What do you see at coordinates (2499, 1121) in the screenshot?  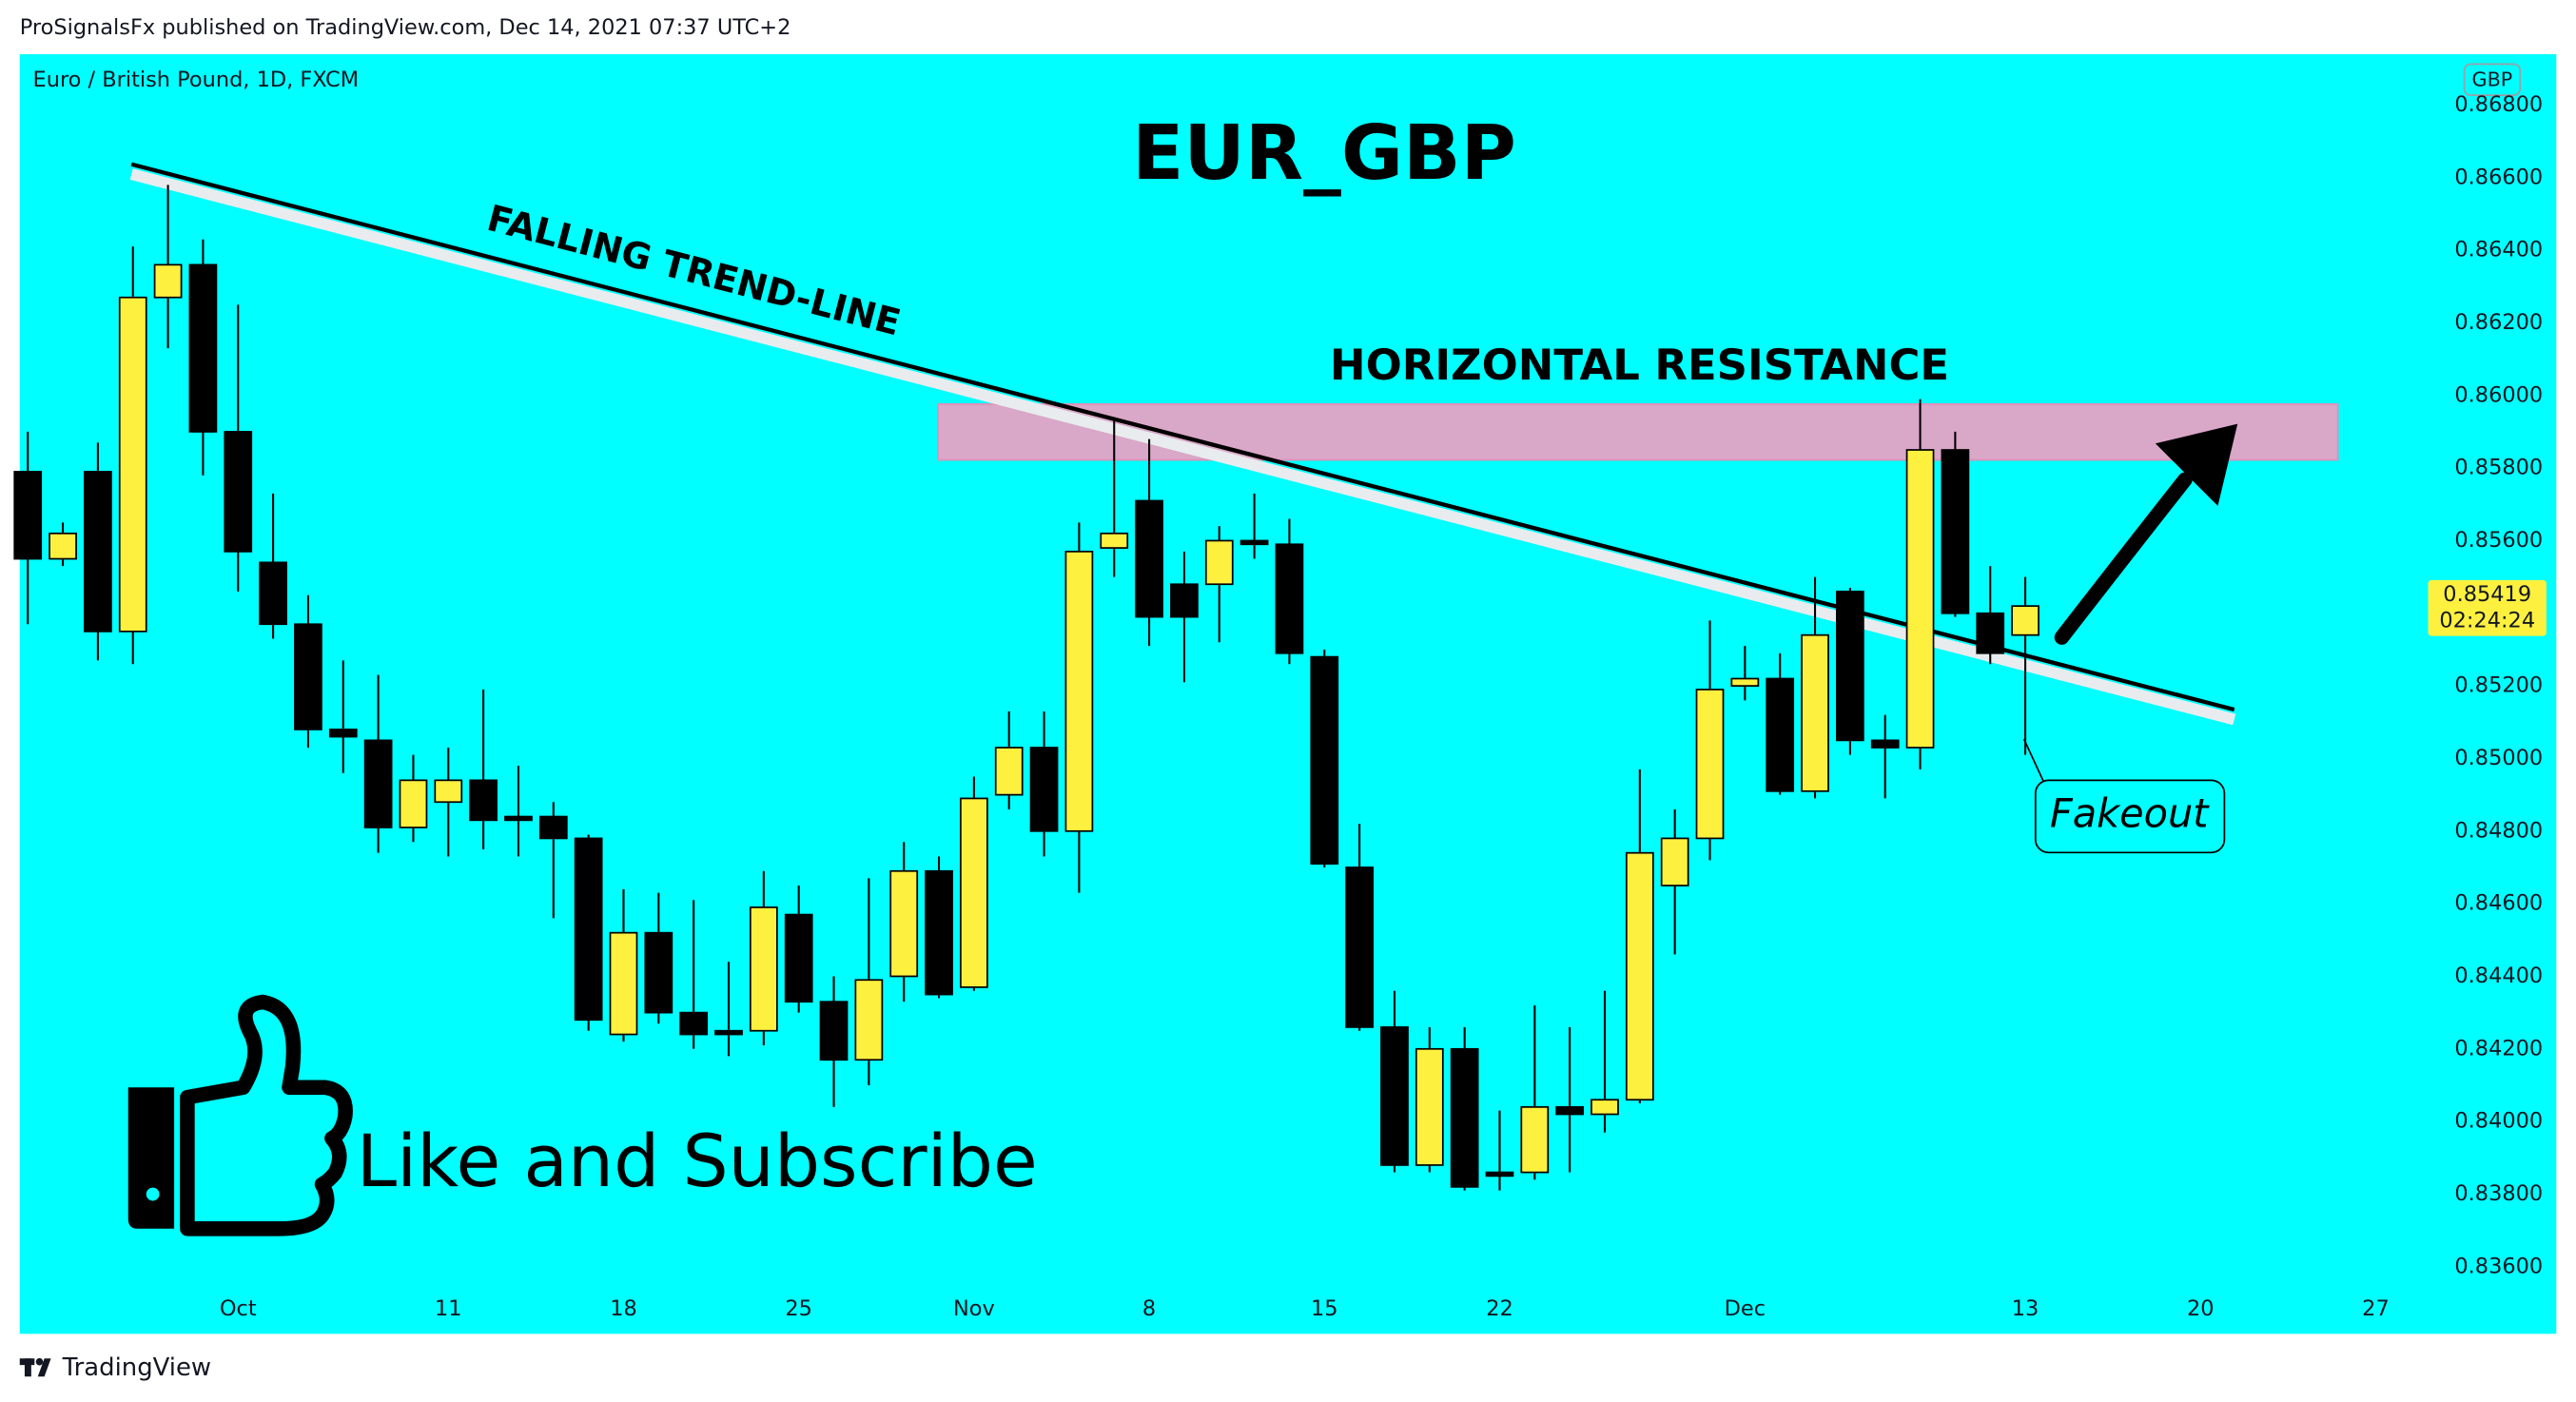 I see `y-tick-label: 0.84000` at bounding box center [2499, 1121].